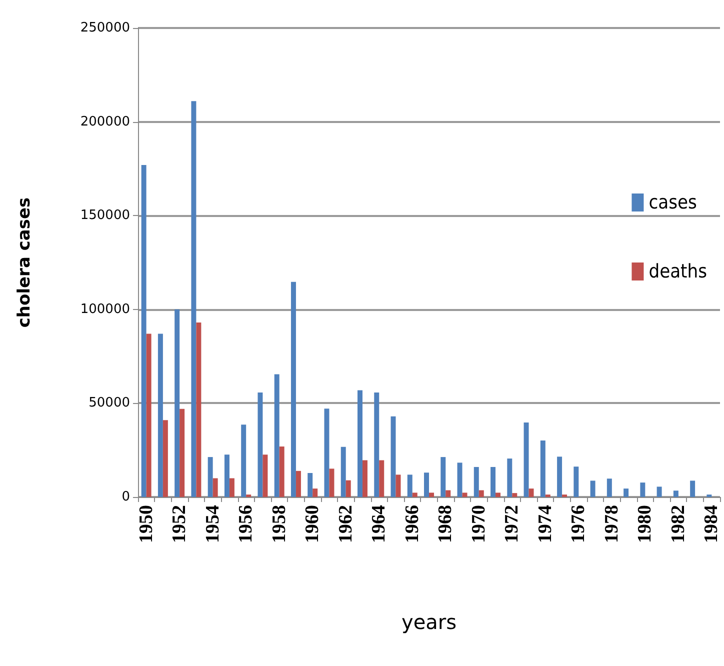 Image resolution: width=724 pixels, height=666 pixels. Describe the element at coordinates (579, 524) in the screenshot. I see `x-tick-label: 1976` at that location.